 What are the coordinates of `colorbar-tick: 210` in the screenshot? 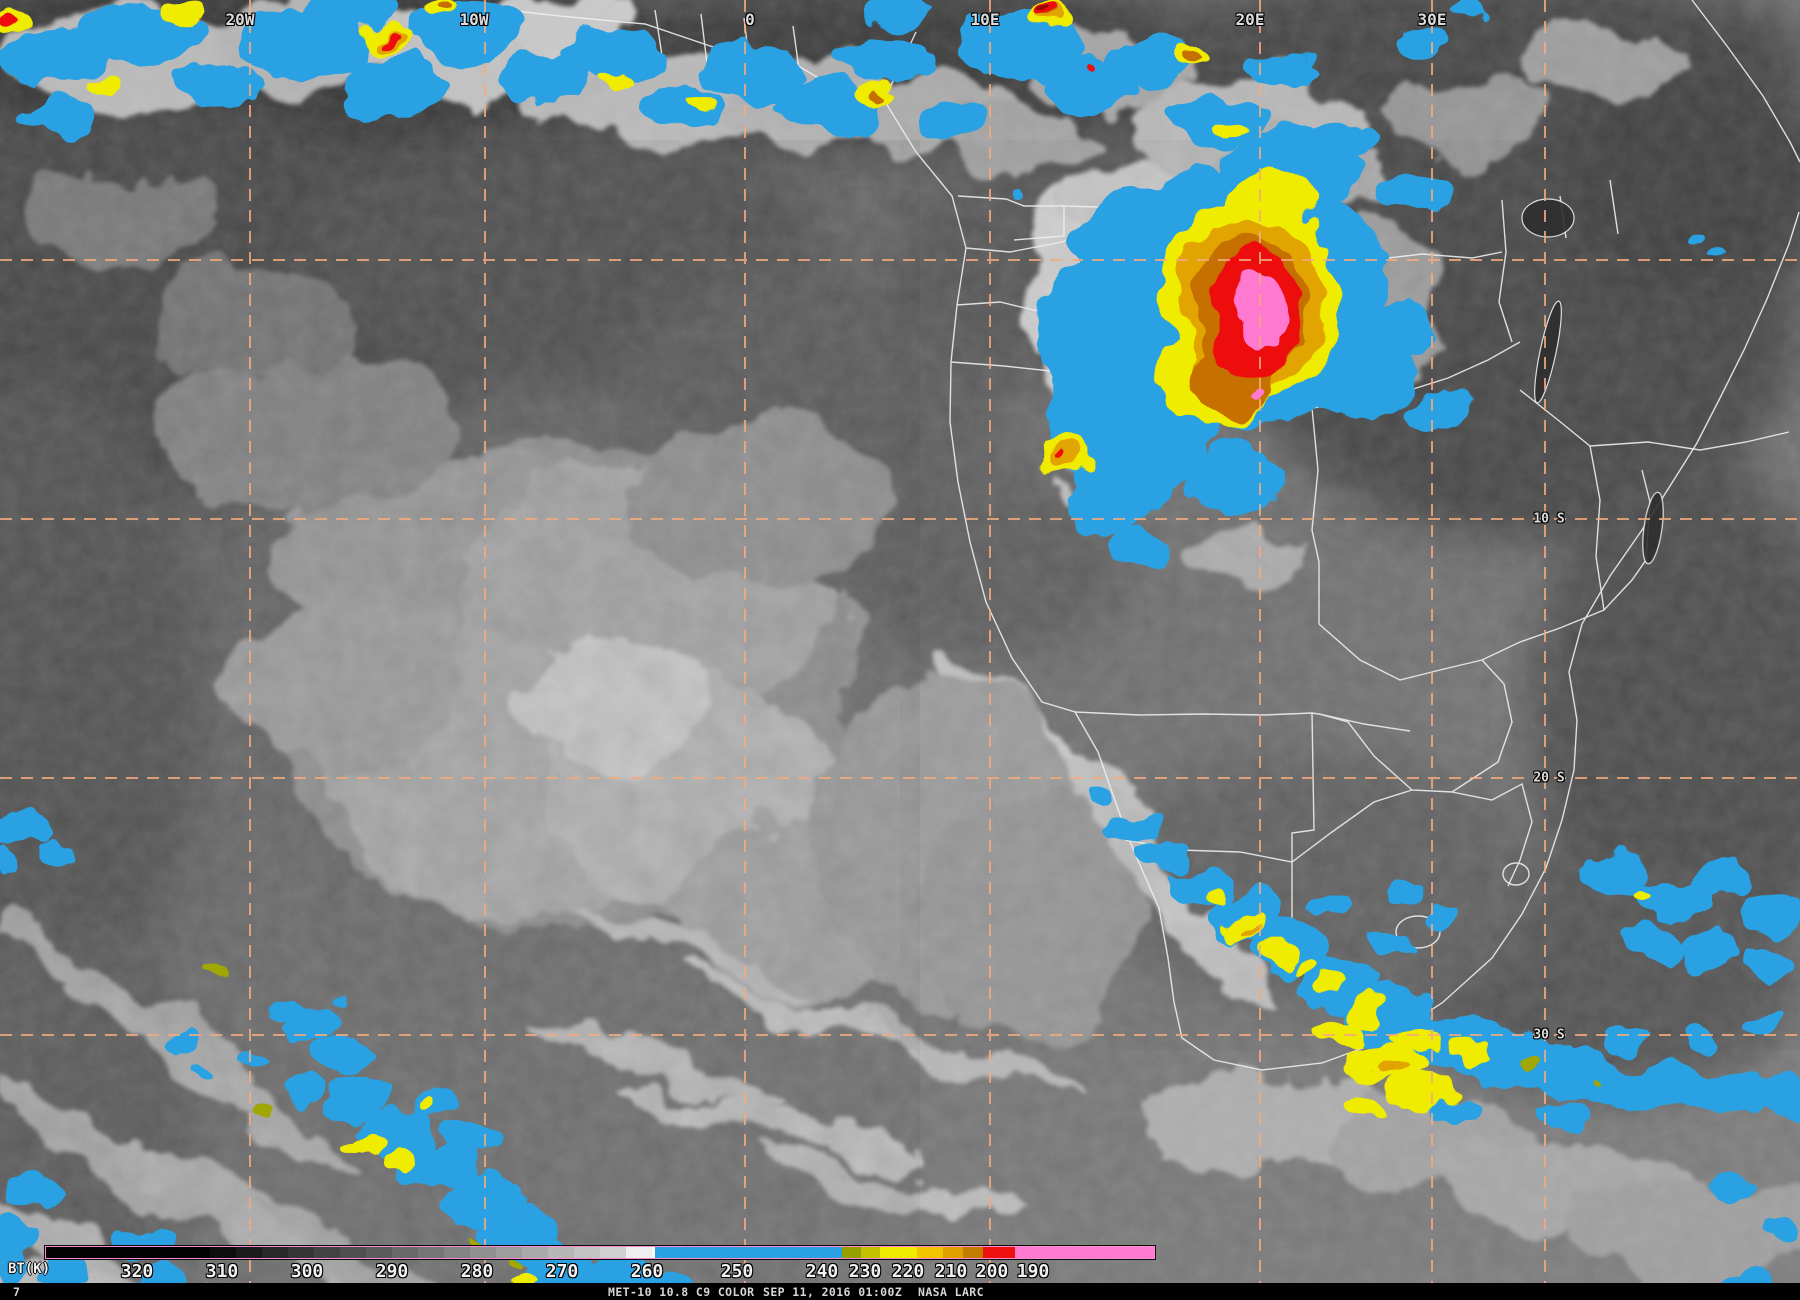 It's located at (951, 1271).